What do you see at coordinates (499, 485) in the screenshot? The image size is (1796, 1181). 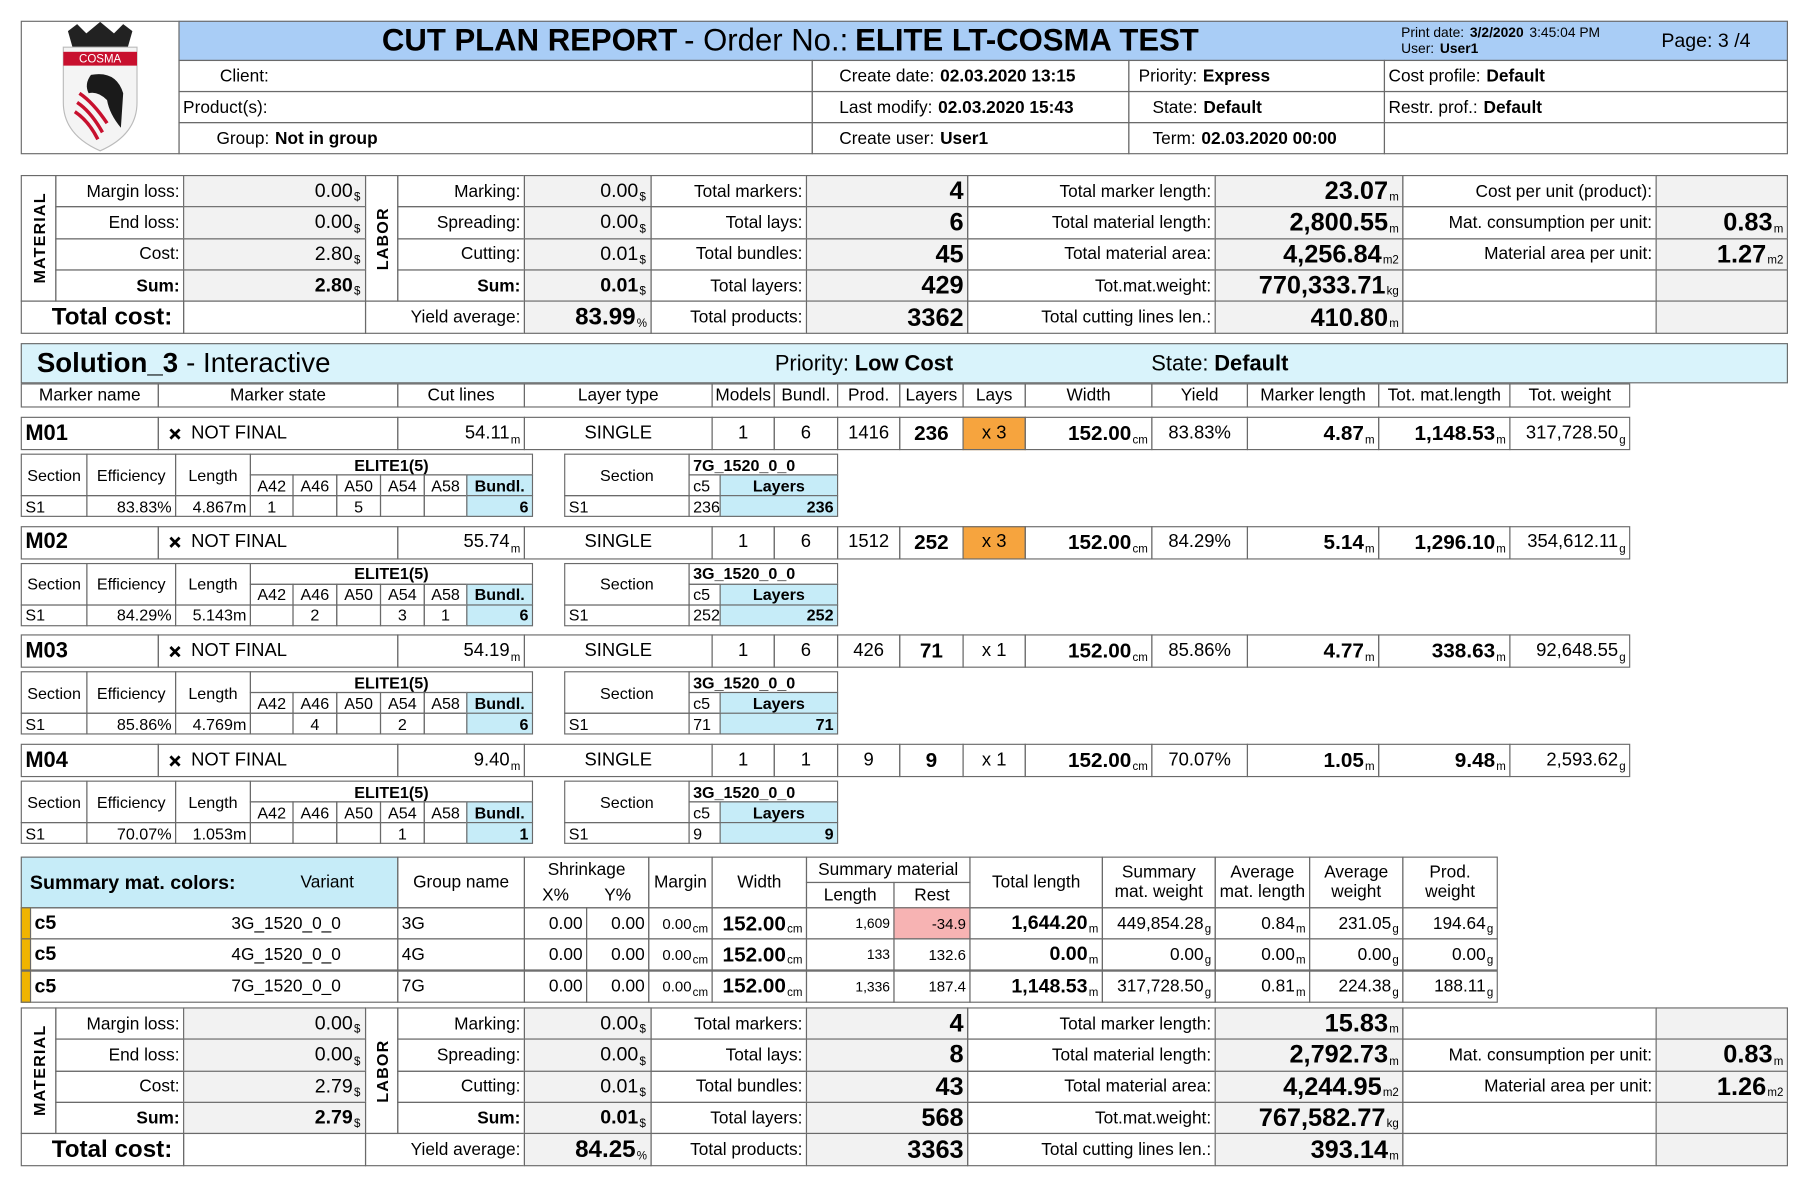 I see `text: Bundl.` at bounding box center [499, 485].